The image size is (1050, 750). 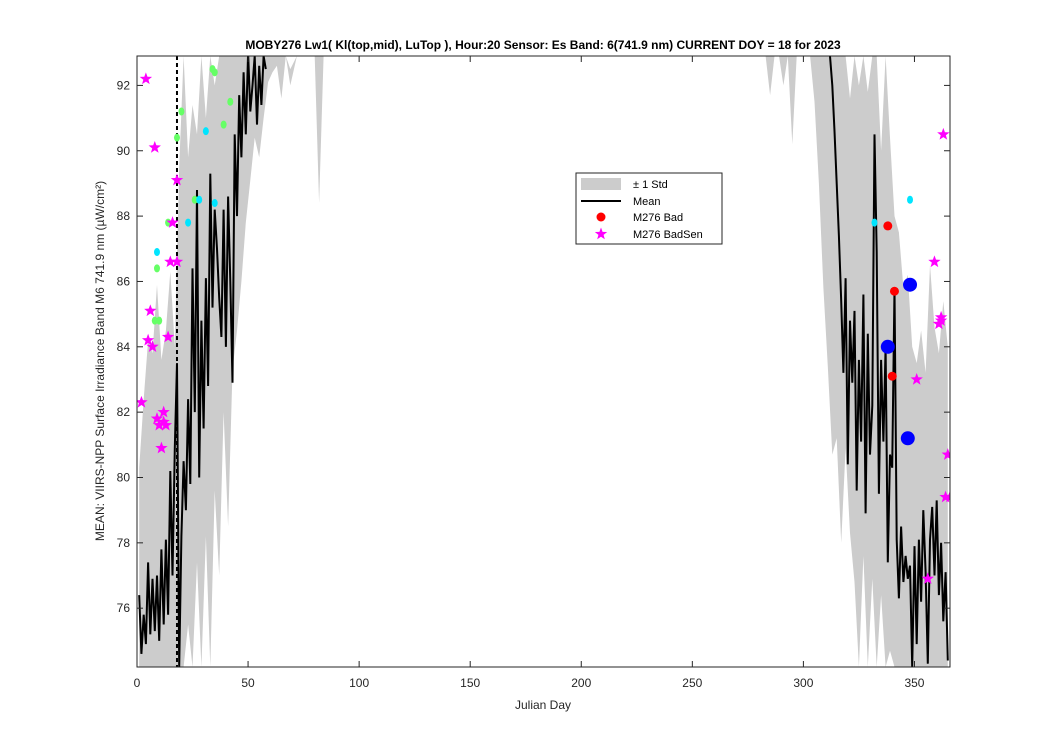 What do you see at coordinates (650, 185) in the screenshot?
I see `legend-label-std: ± 1 Std` at bounding box center [650, 185].